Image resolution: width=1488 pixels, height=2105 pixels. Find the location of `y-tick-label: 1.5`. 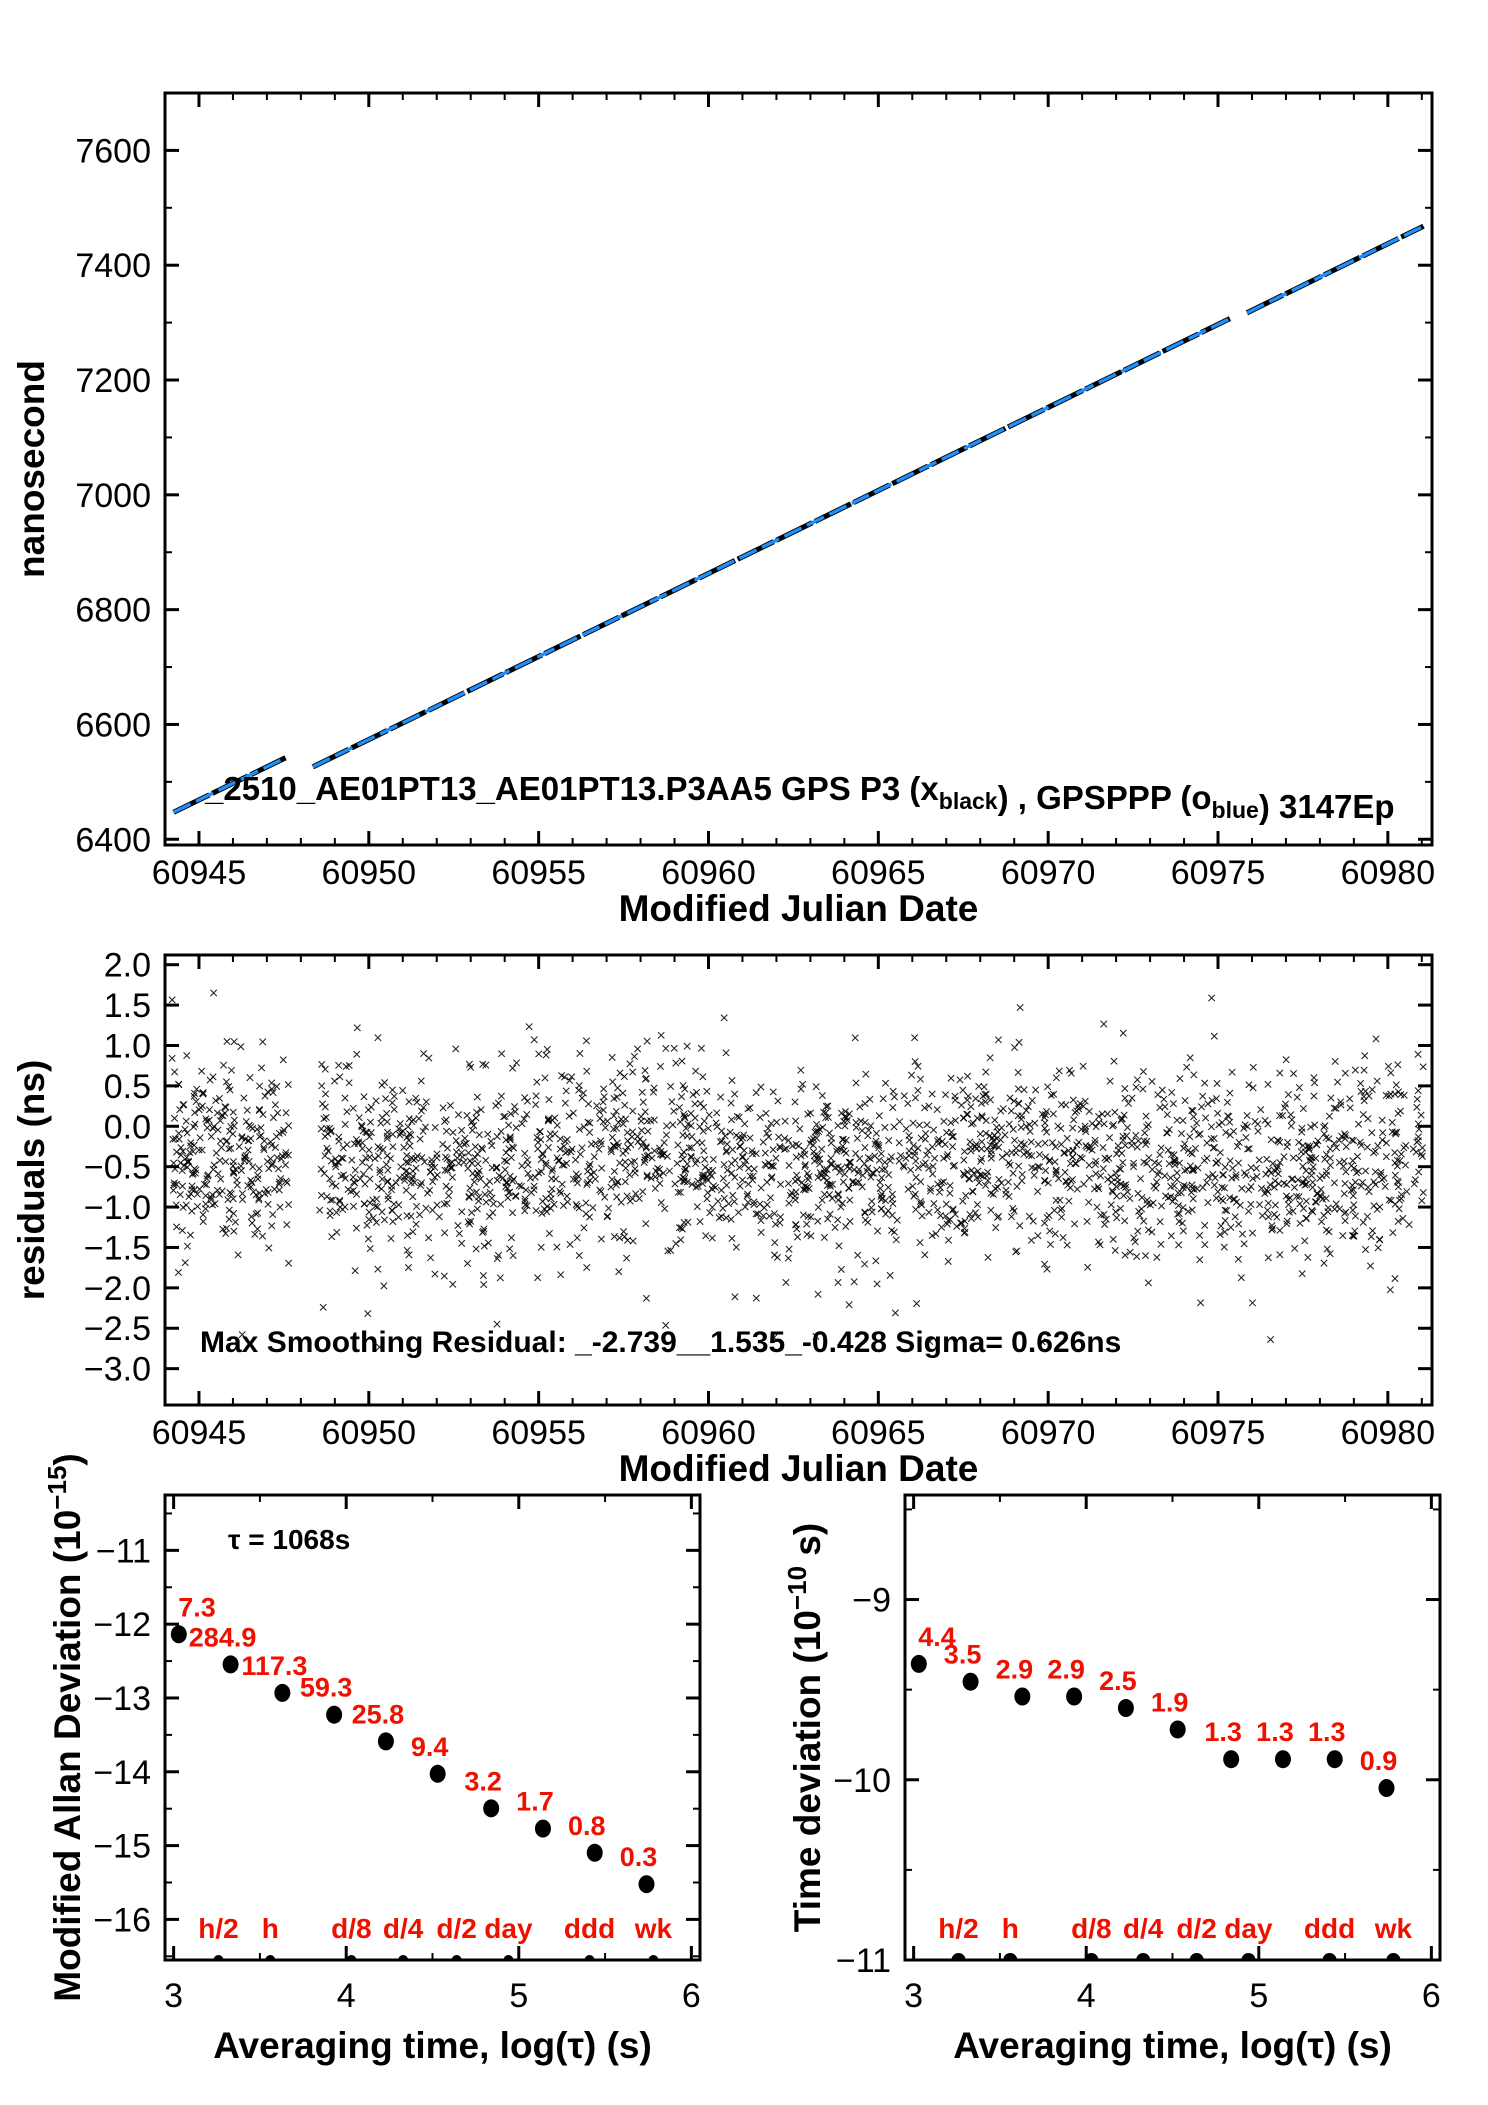

y-tick-label: 1.5 is located at coordinates (127, 1006).